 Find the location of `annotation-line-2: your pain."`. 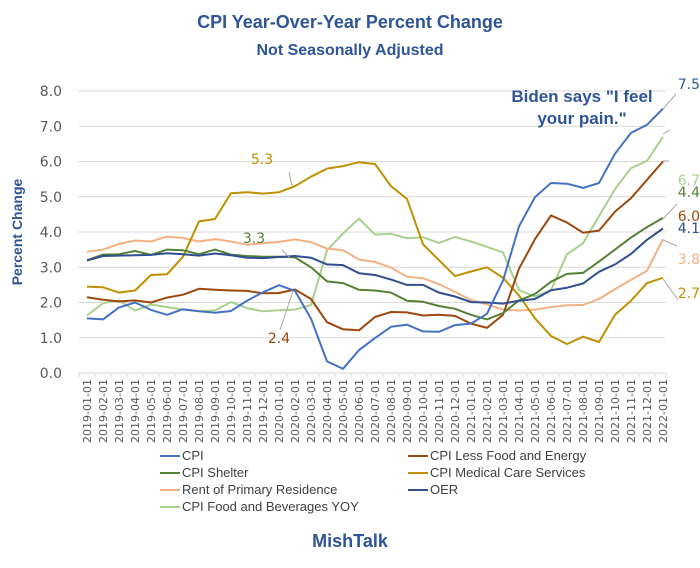

annotation-line-2: your pain." is located at coordinates (581, 118).